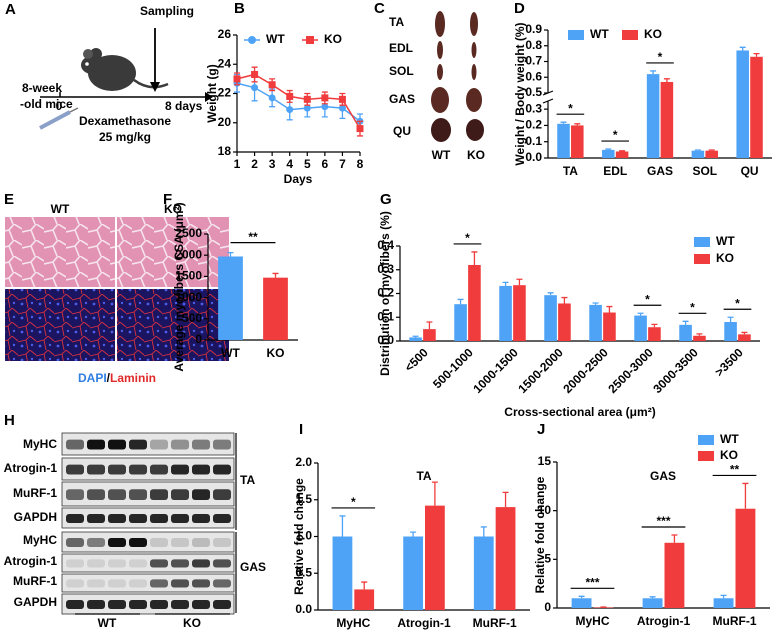  I want to click on x-tick-label: 3, so click(272, 164).